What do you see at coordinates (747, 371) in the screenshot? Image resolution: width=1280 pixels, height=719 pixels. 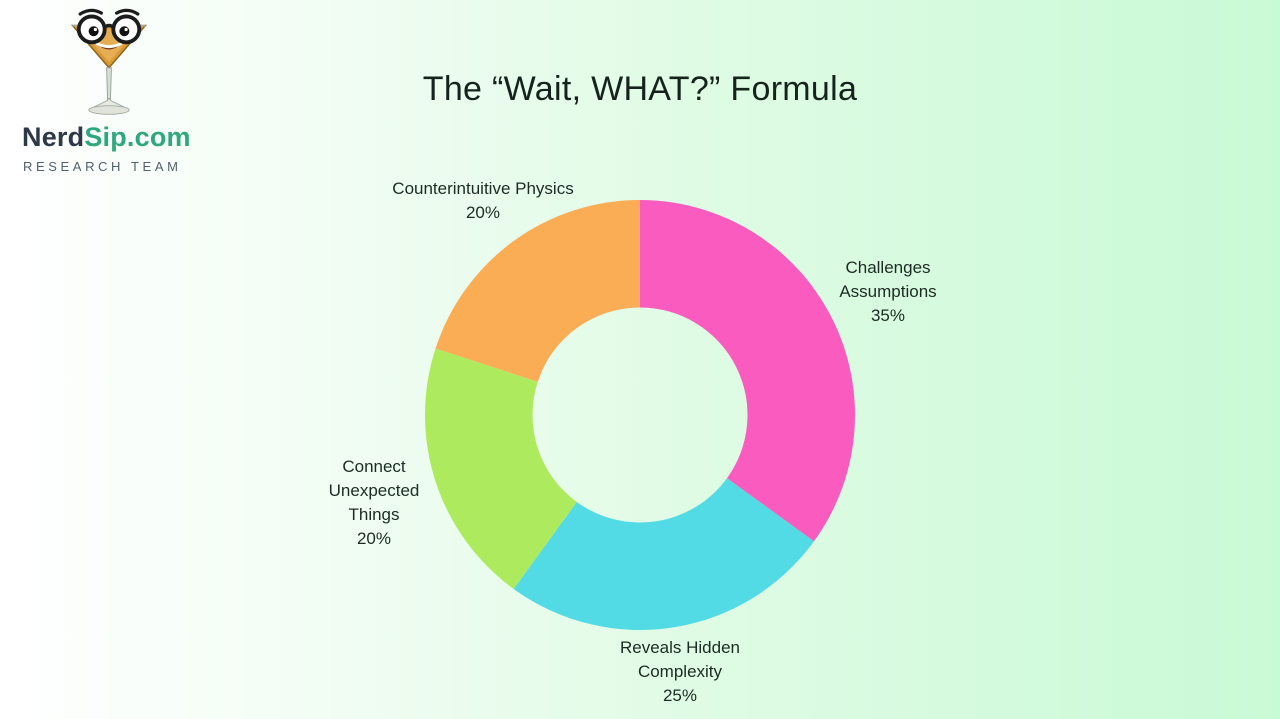 I see `donut-segment-challenges-assumptions` at bounding box center [747, 371].